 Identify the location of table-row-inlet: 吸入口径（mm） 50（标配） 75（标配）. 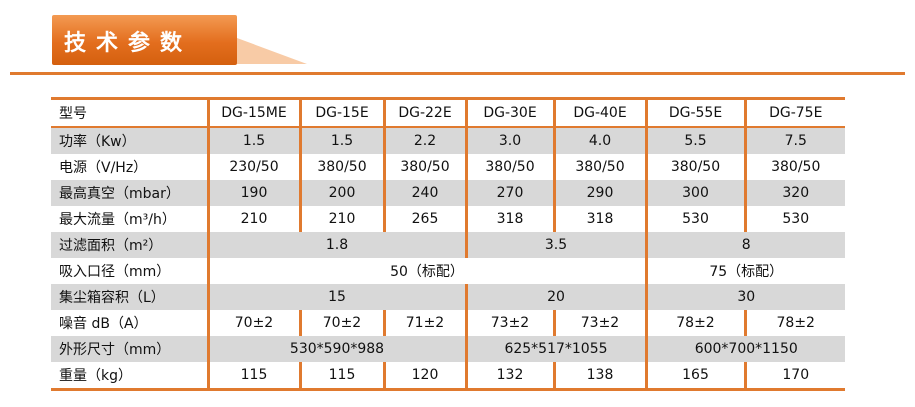
(448, 271).